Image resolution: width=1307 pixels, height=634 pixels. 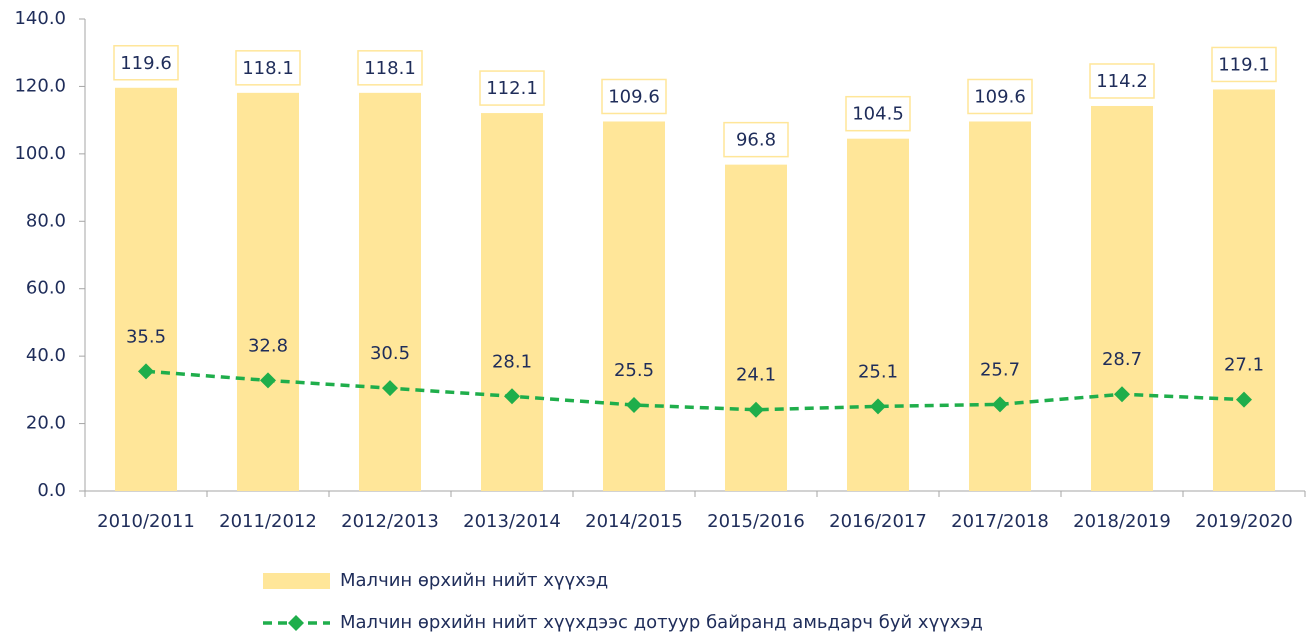 What do you see at coordinates (40, 18) in the screenshot?
I see `y-tick-label: 140.0` at bounding box center [40, 18].